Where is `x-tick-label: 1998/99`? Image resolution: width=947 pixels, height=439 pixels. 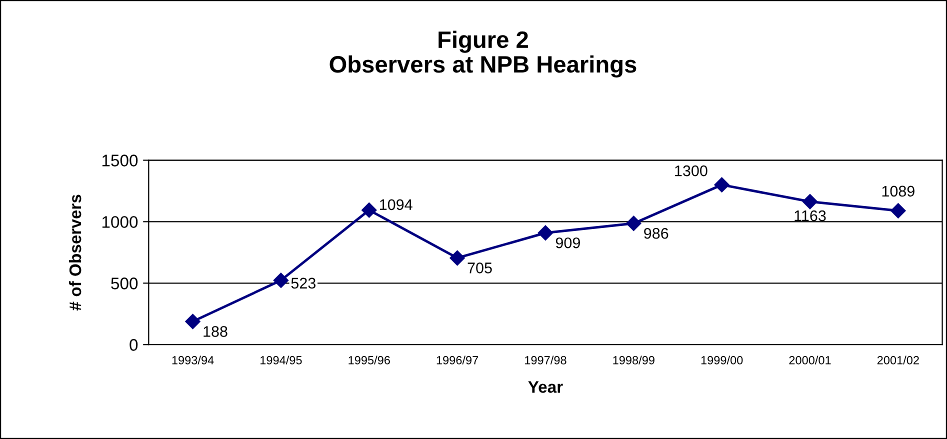
x-tick-label: 1998/99 is located at coordinates (633, 360).